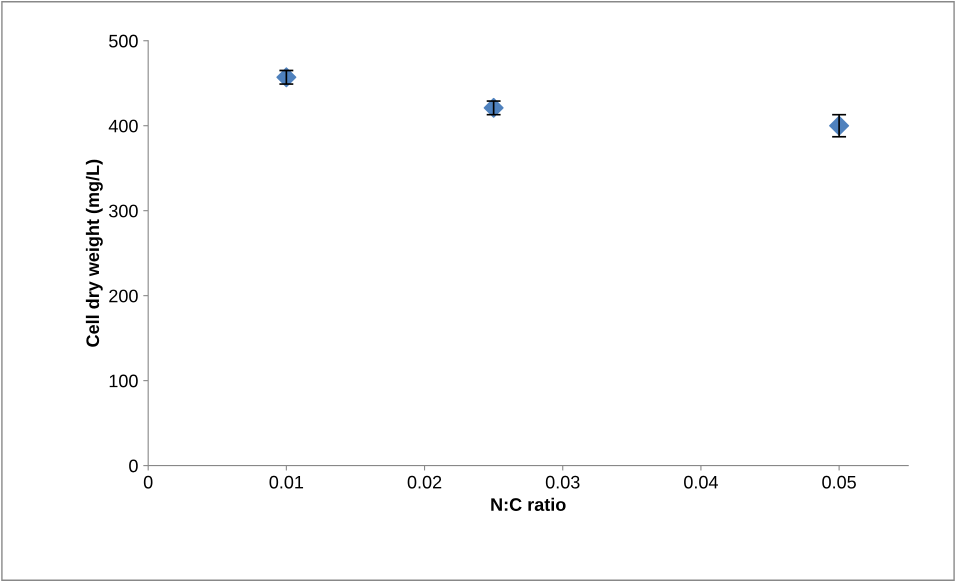  I want to click on y-tick-label: 100, so click(124, 381).